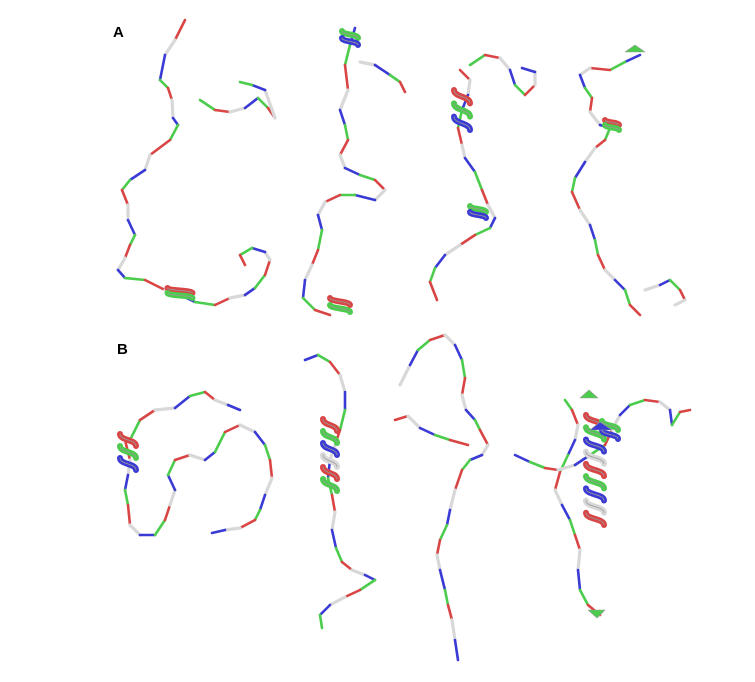 This screenshot has height=682, width=755. I want to click on structure-b4, so click(602, 504).